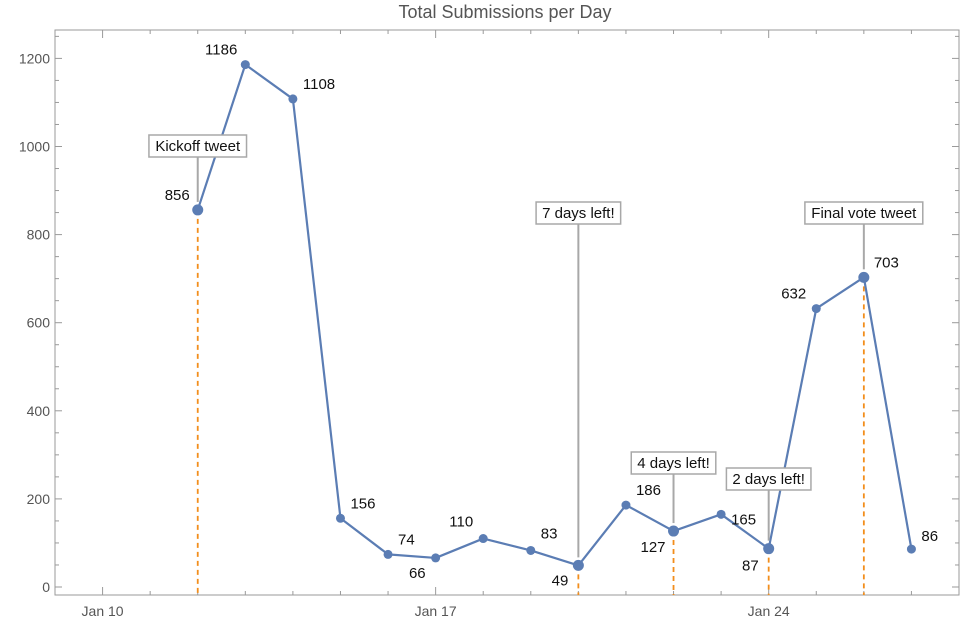 This screenshot has height=621, width=960. What do you see at coordinates (929, 536) in the screenshot?
I see `data-label: 86` at bounding box center [929, 536].